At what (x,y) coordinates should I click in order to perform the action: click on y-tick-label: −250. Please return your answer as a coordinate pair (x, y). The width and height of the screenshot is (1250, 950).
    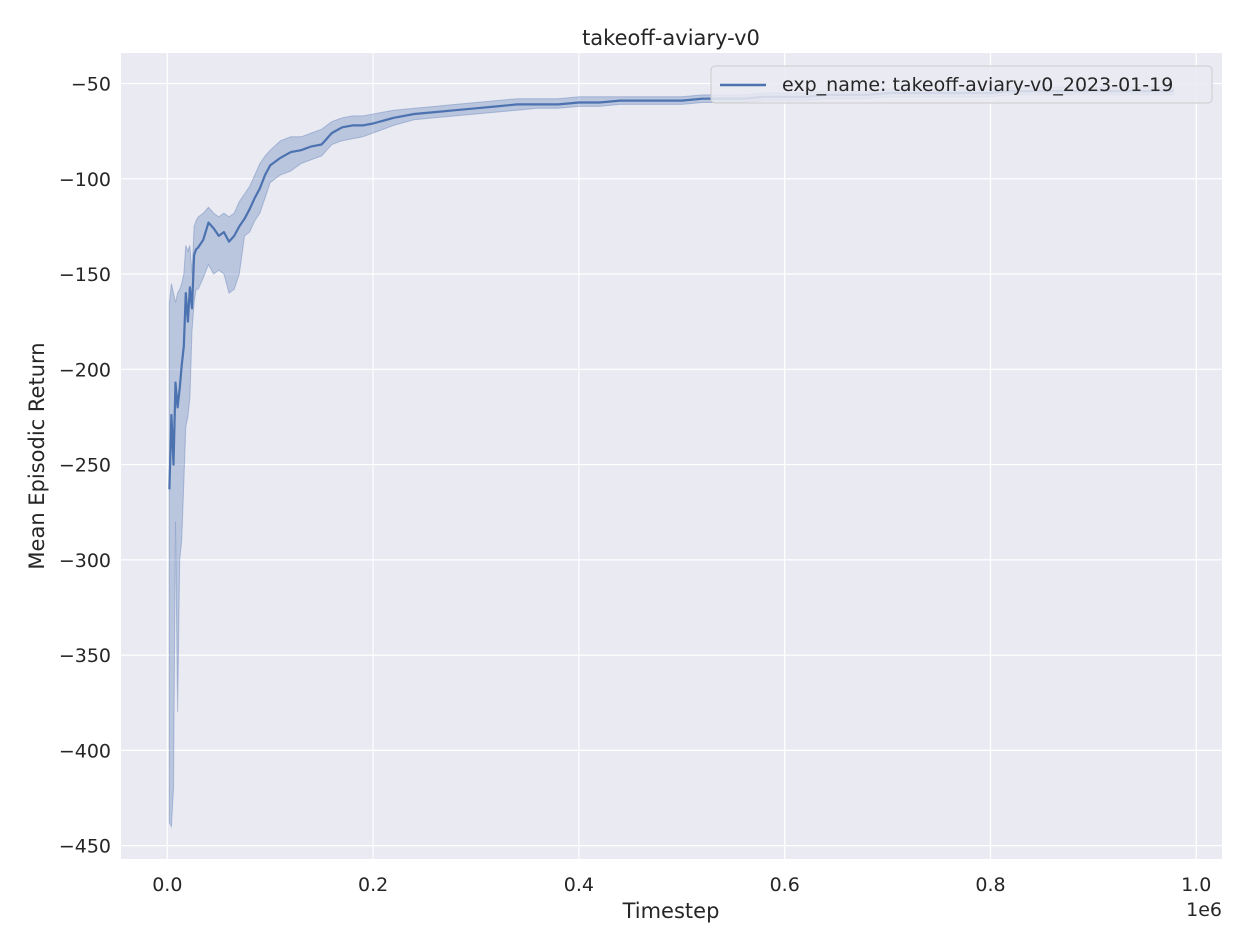
    Looking at the image, I should click on (85, 466).